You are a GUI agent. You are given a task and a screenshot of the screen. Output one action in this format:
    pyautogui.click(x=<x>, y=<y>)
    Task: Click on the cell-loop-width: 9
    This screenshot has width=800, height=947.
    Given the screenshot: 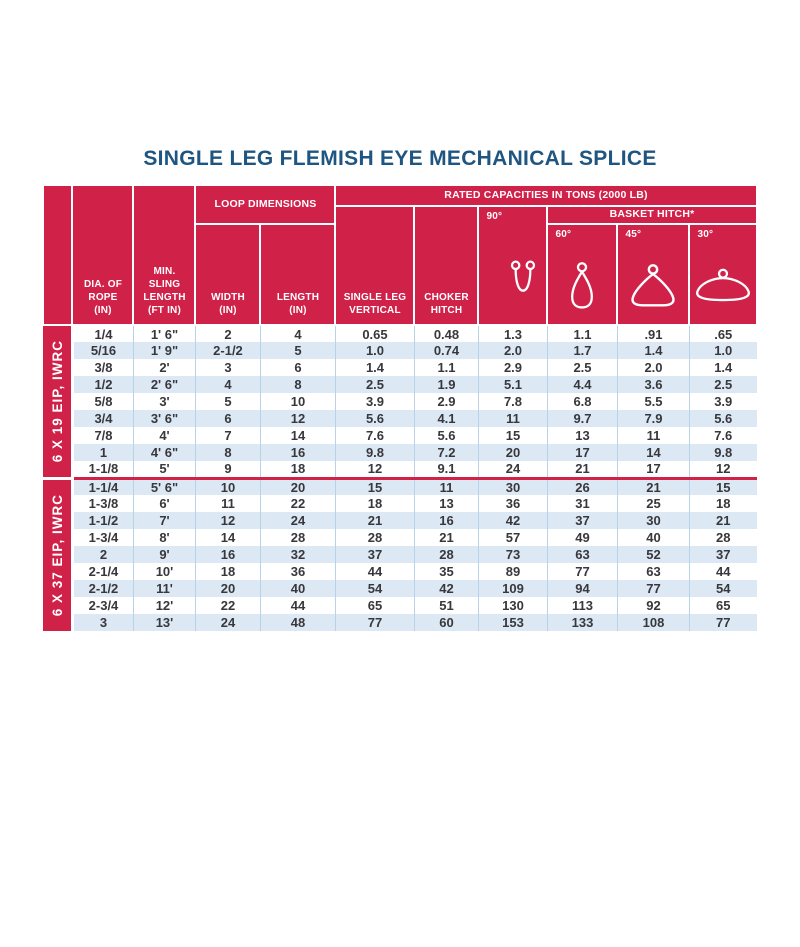 What is the action you would take?
    pyautogui.click(x=227, y=469)
    